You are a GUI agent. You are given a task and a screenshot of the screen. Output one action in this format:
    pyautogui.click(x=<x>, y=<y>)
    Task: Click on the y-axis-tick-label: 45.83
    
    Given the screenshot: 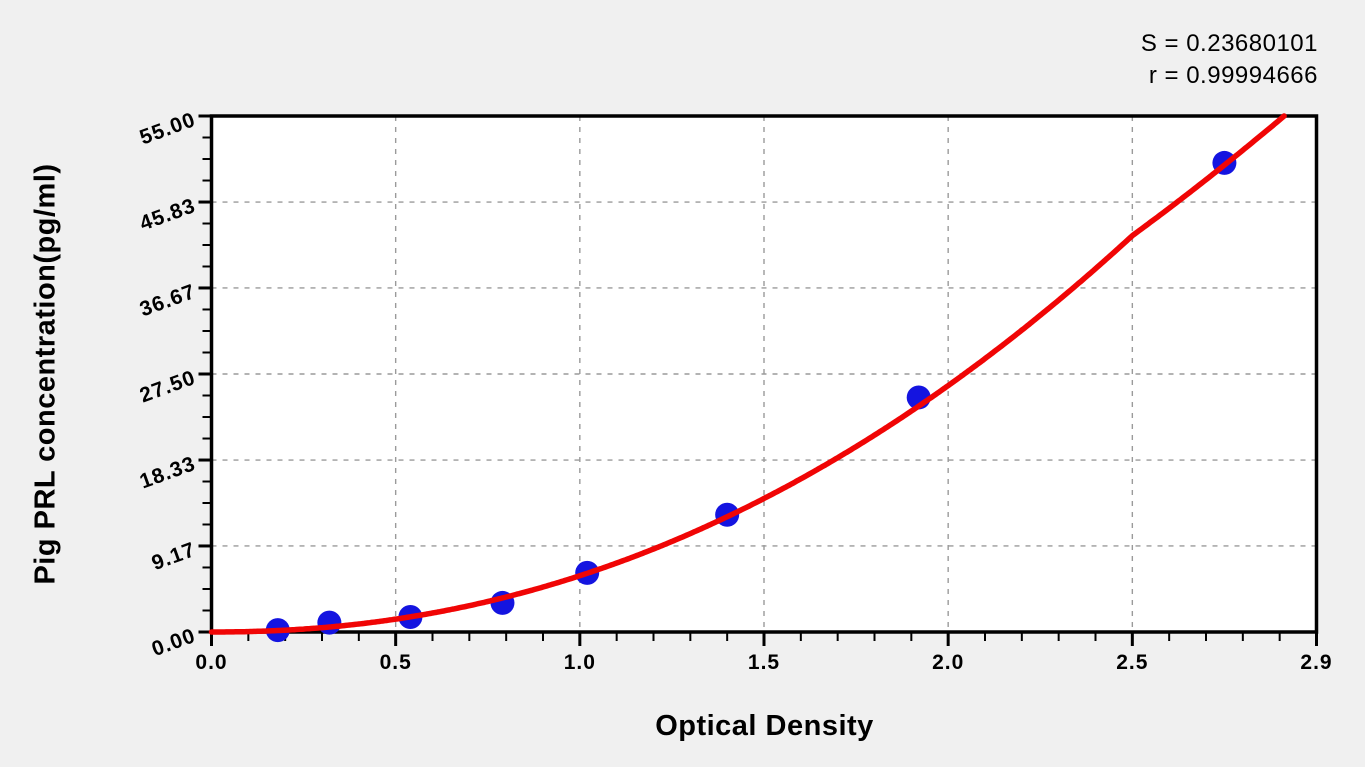 What is the action you would take?
    pyautogui.click(x=168, y=214)
    